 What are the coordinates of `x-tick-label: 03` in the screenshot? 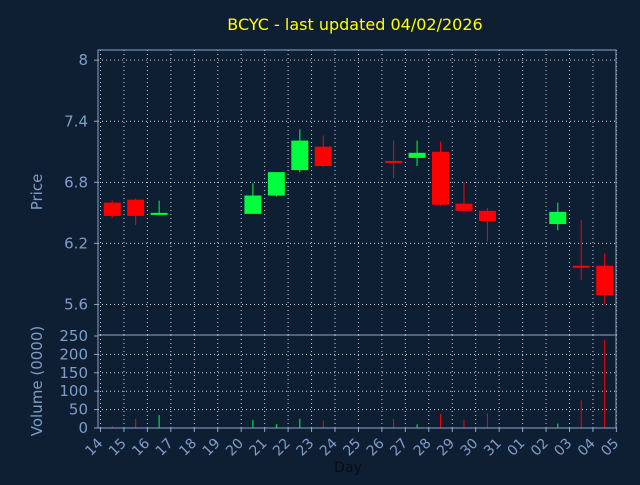 It's located at (563, 448).